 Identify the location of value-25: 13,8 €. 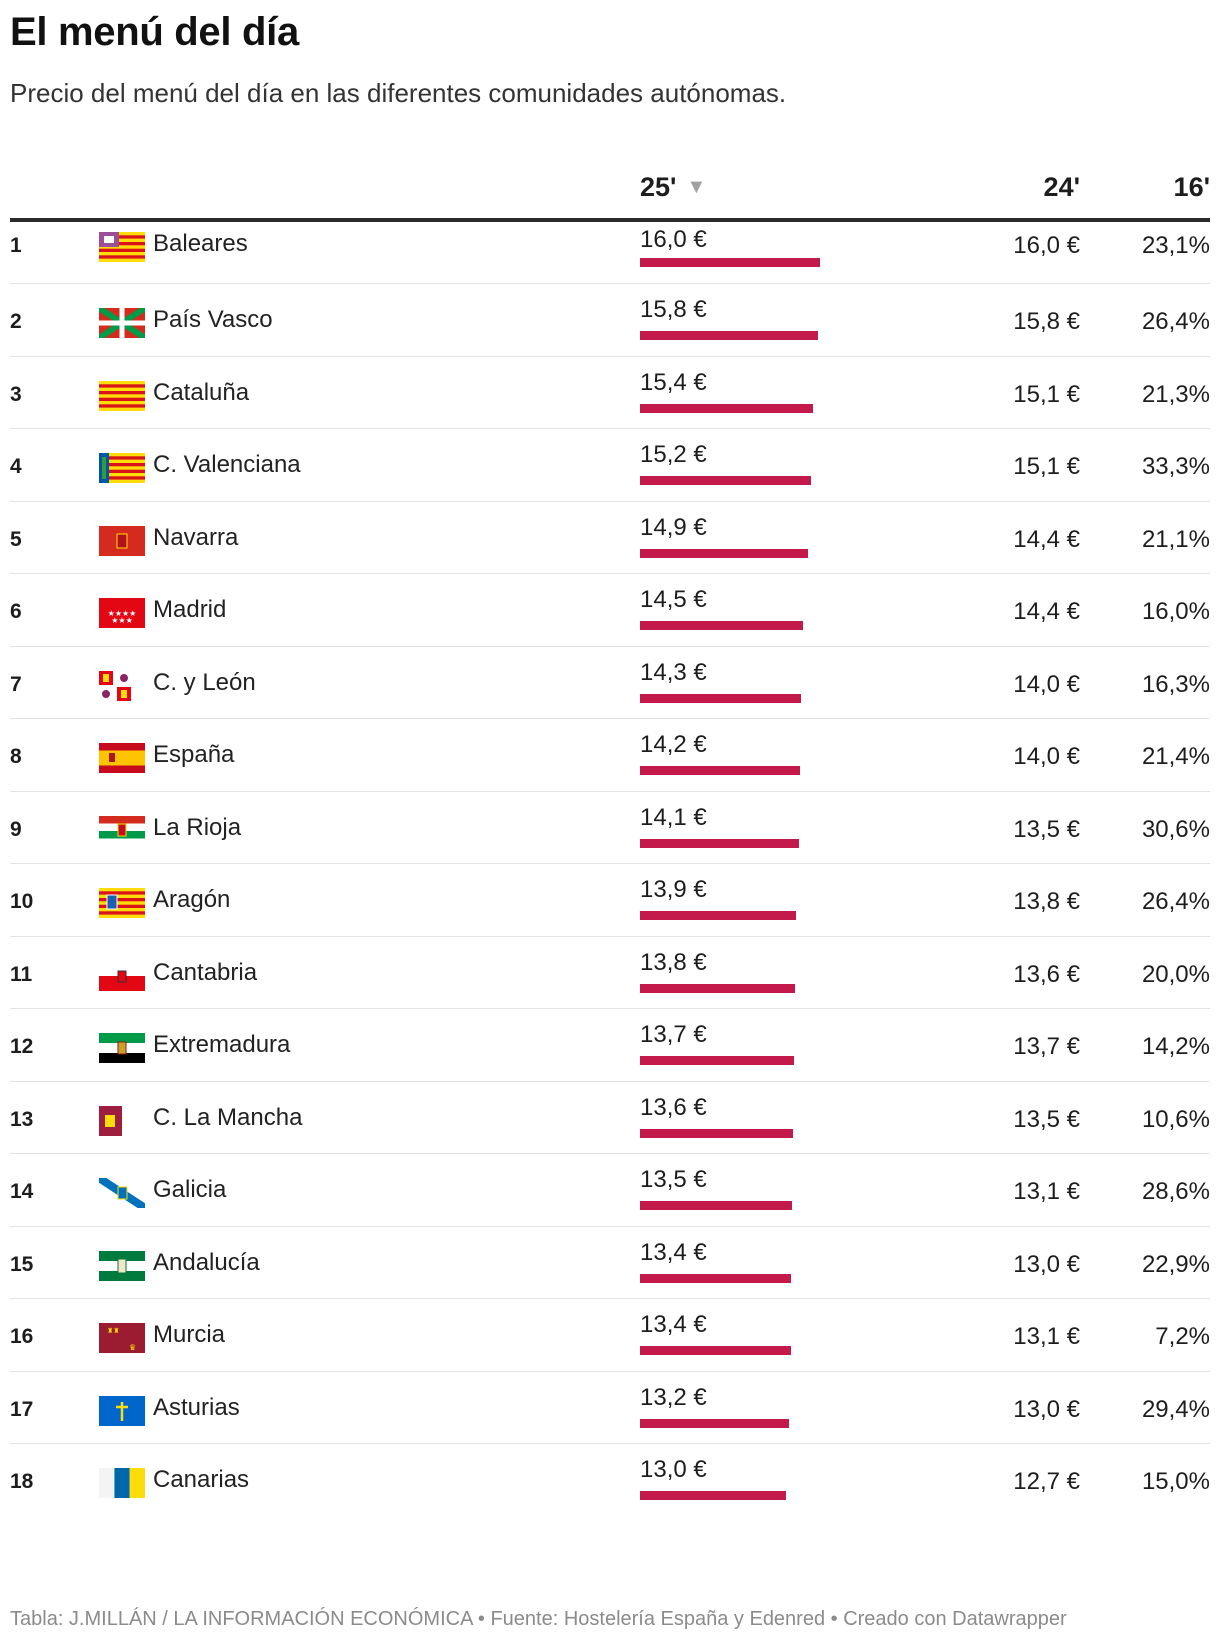
(673, 962).